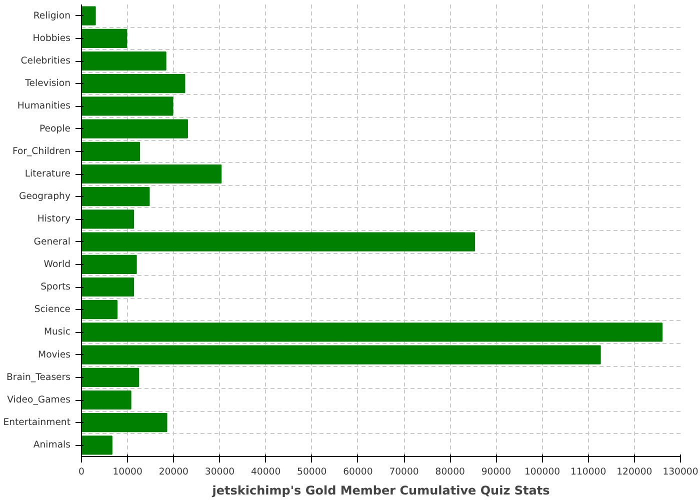 Image resolution: width=700 pixels, height=500 pixels. Describe the element at coordinates (55, 128) in the screenshot. I see `y-tick-label: People` at that location.